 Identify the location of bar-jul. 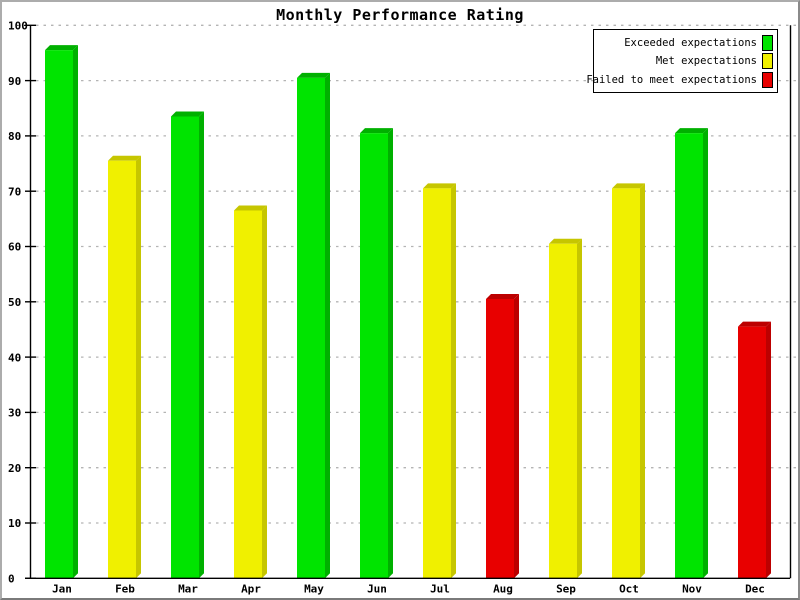
(439, 381).